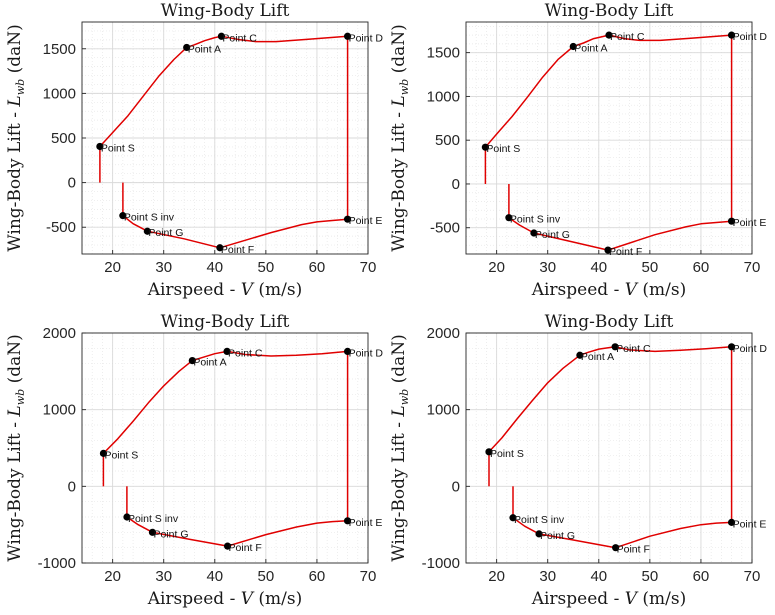 Image resolution: width=775 pixels, height=615 pixels. Describe the element at coordinates (214, 267) in the screenshot. I see `x-tick-label: 40` at that location.